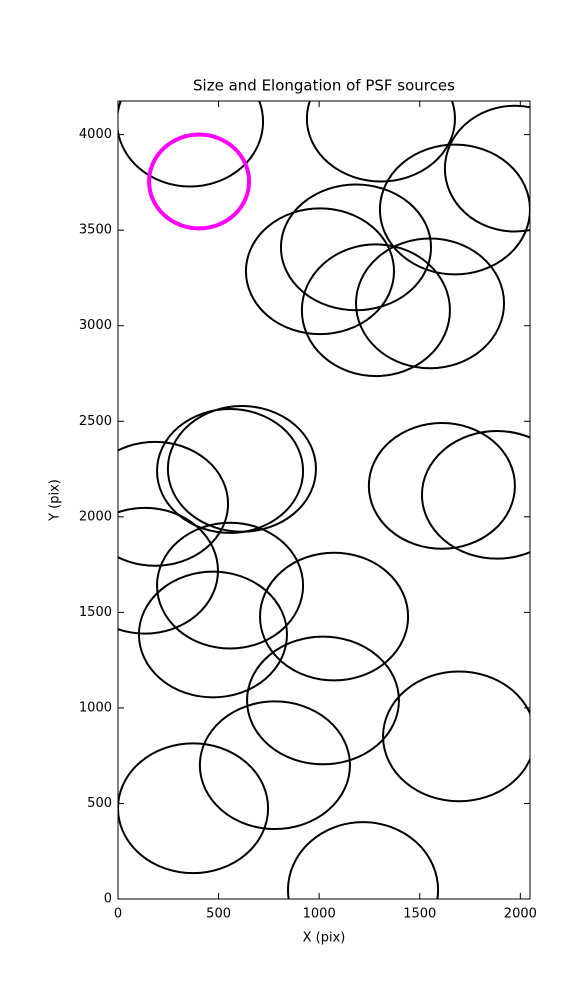 This screenshot has height=1004, width=588. I want to click on y-tick-label: 2500, so click(95, 421).